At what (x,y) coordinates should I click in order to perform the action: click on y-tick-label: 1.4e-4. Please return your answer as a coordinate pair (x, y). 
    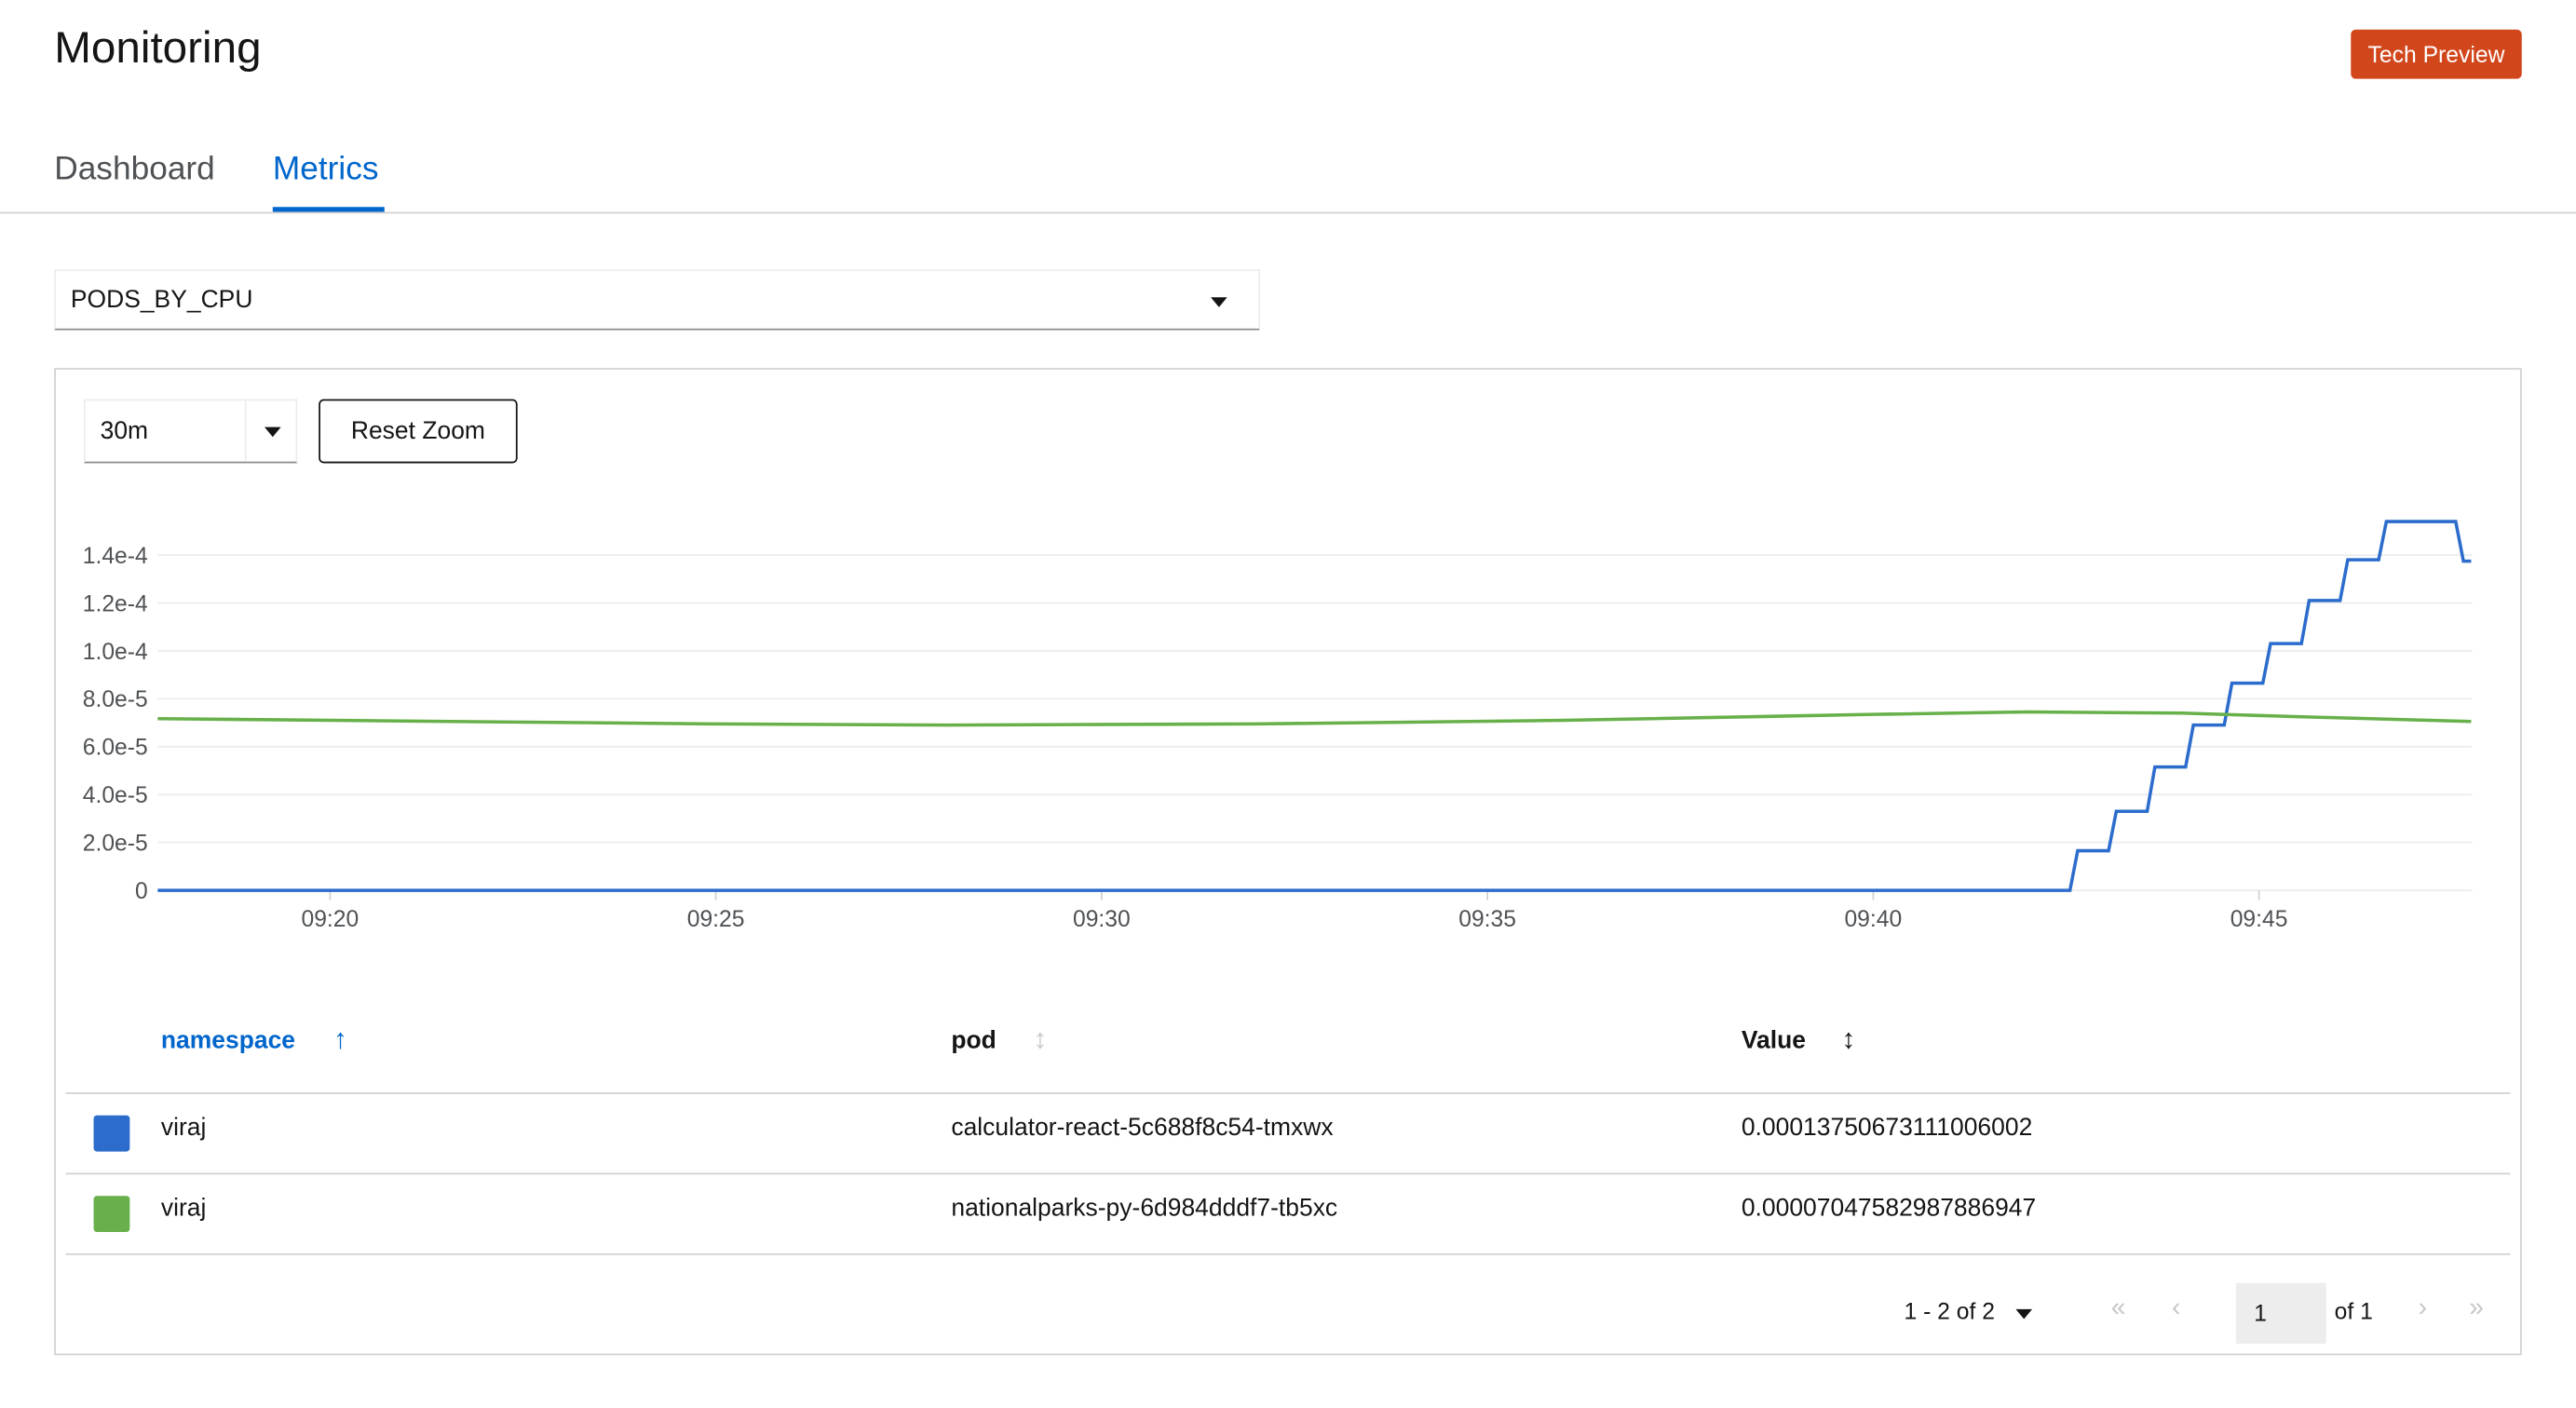
    Looking at the image, I should click on (115, 557).